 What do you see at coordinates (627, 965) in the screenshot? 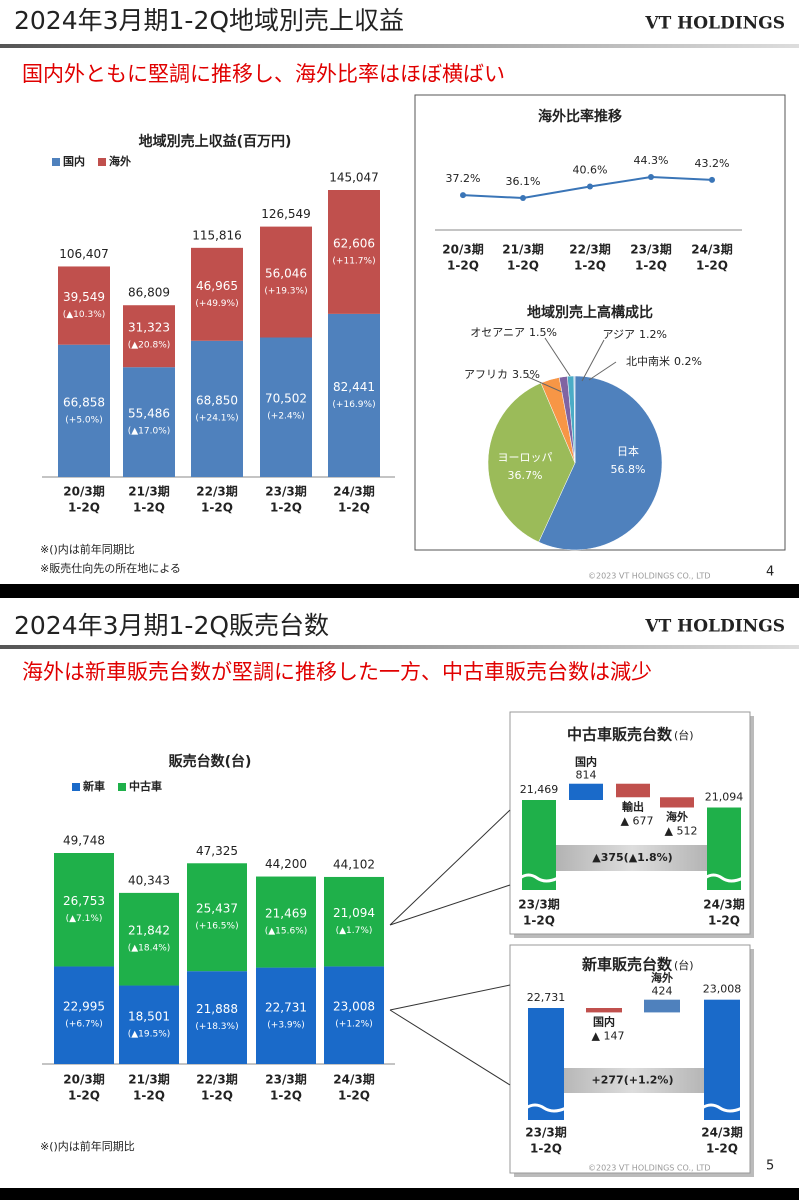
I see `chart-title: 新車販売台数` at bounding box center [627, 965].